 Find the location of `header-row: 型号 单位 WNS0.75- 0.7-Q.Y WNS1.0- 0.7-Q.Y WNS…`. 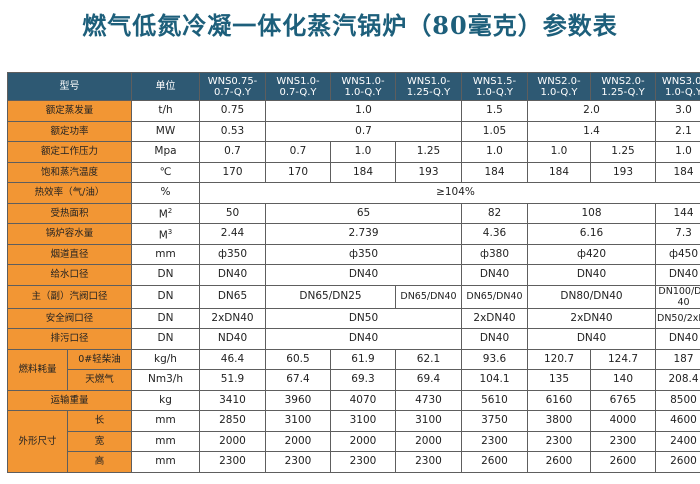

header-row: 型号 单位 WNS0.75- 0.7-Q.Y WNS1.0- 0.7-Q.Y WNS… is located at coordinates (353, 86).